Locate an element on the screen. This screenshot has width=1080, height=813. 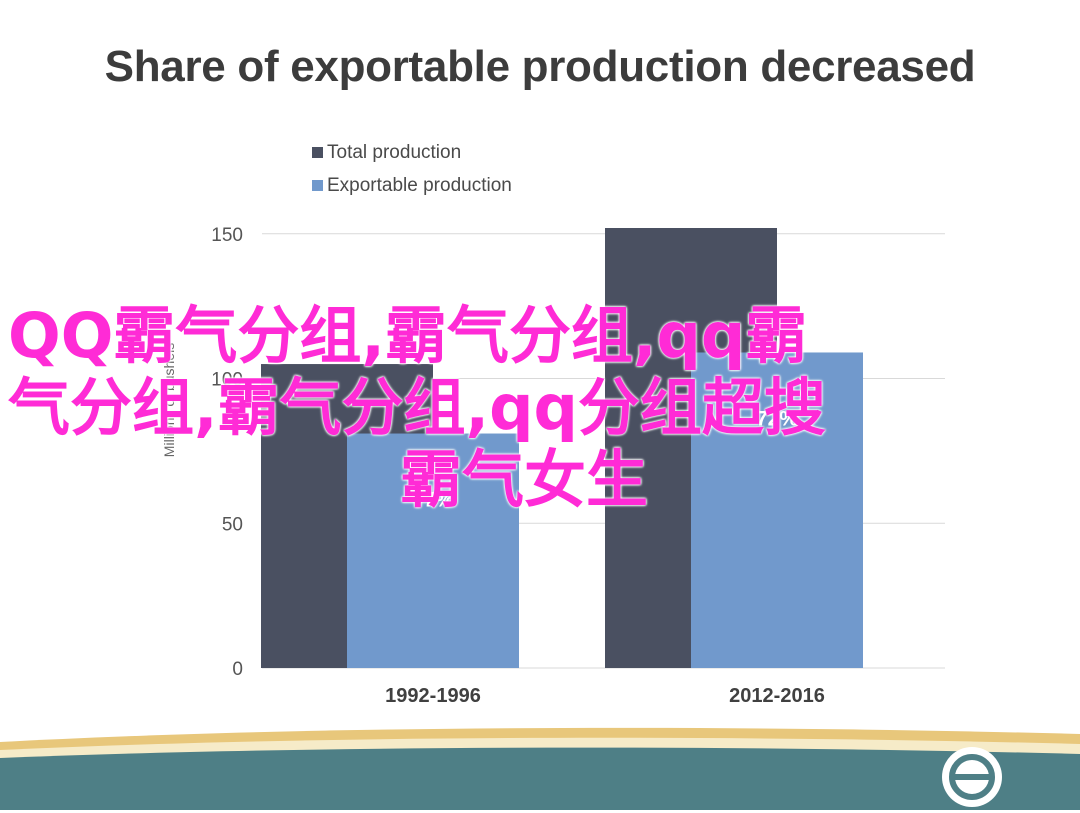
x-tick-label: 2012-2016 is located at coordinates (777, 696).